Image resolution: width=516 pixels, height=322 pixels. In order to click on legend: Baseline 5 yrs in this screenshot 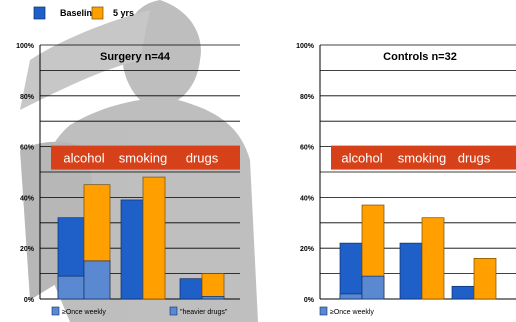, I will do `click(83, 13)`.